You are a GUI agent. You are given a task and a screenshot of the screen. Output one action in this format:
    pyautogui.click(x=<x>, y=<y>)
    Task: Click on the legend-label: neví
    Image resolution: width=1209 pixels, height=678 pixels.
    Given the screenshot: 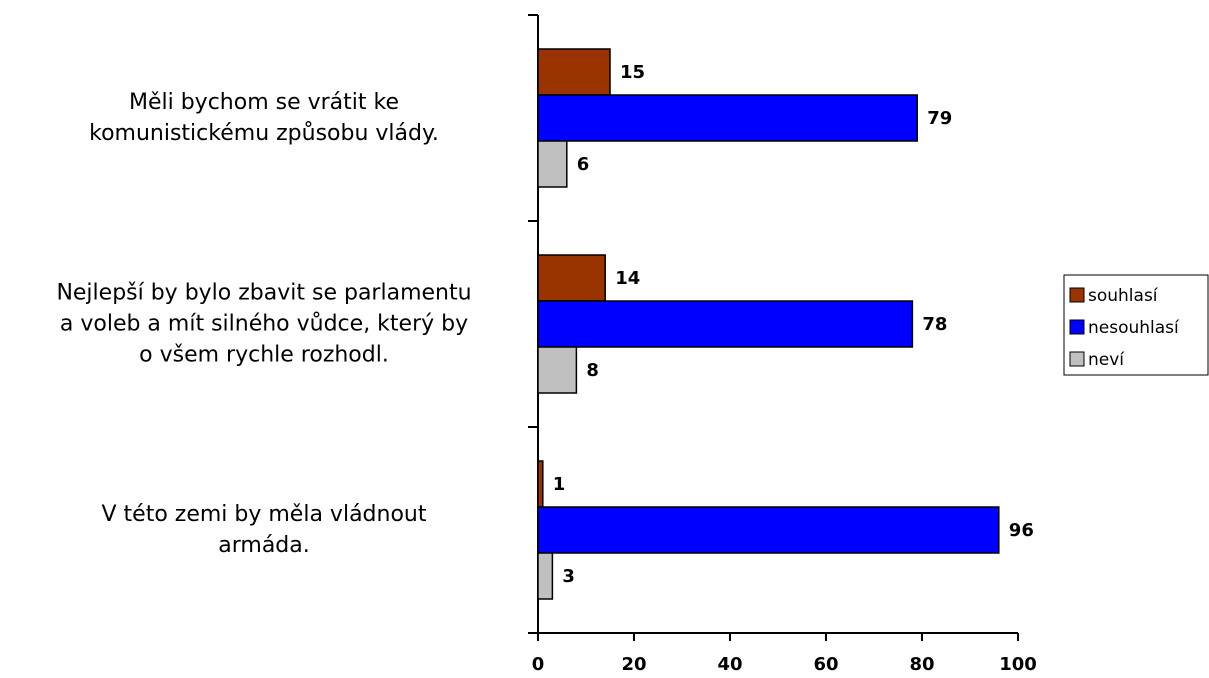 What is the action you would take?
    pyautogui.click(x=1106, y=360)
    